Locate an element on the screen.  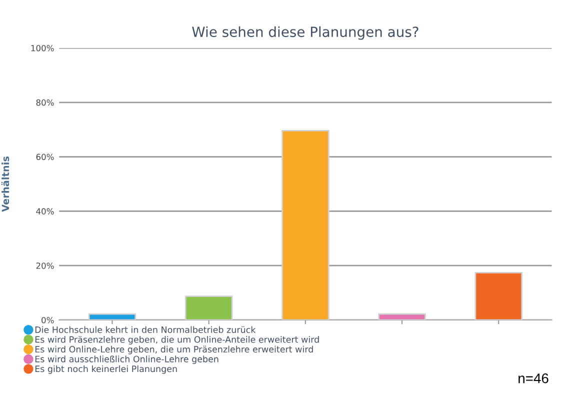
y-tick-label: 60% is located at coordinates (45, 157).